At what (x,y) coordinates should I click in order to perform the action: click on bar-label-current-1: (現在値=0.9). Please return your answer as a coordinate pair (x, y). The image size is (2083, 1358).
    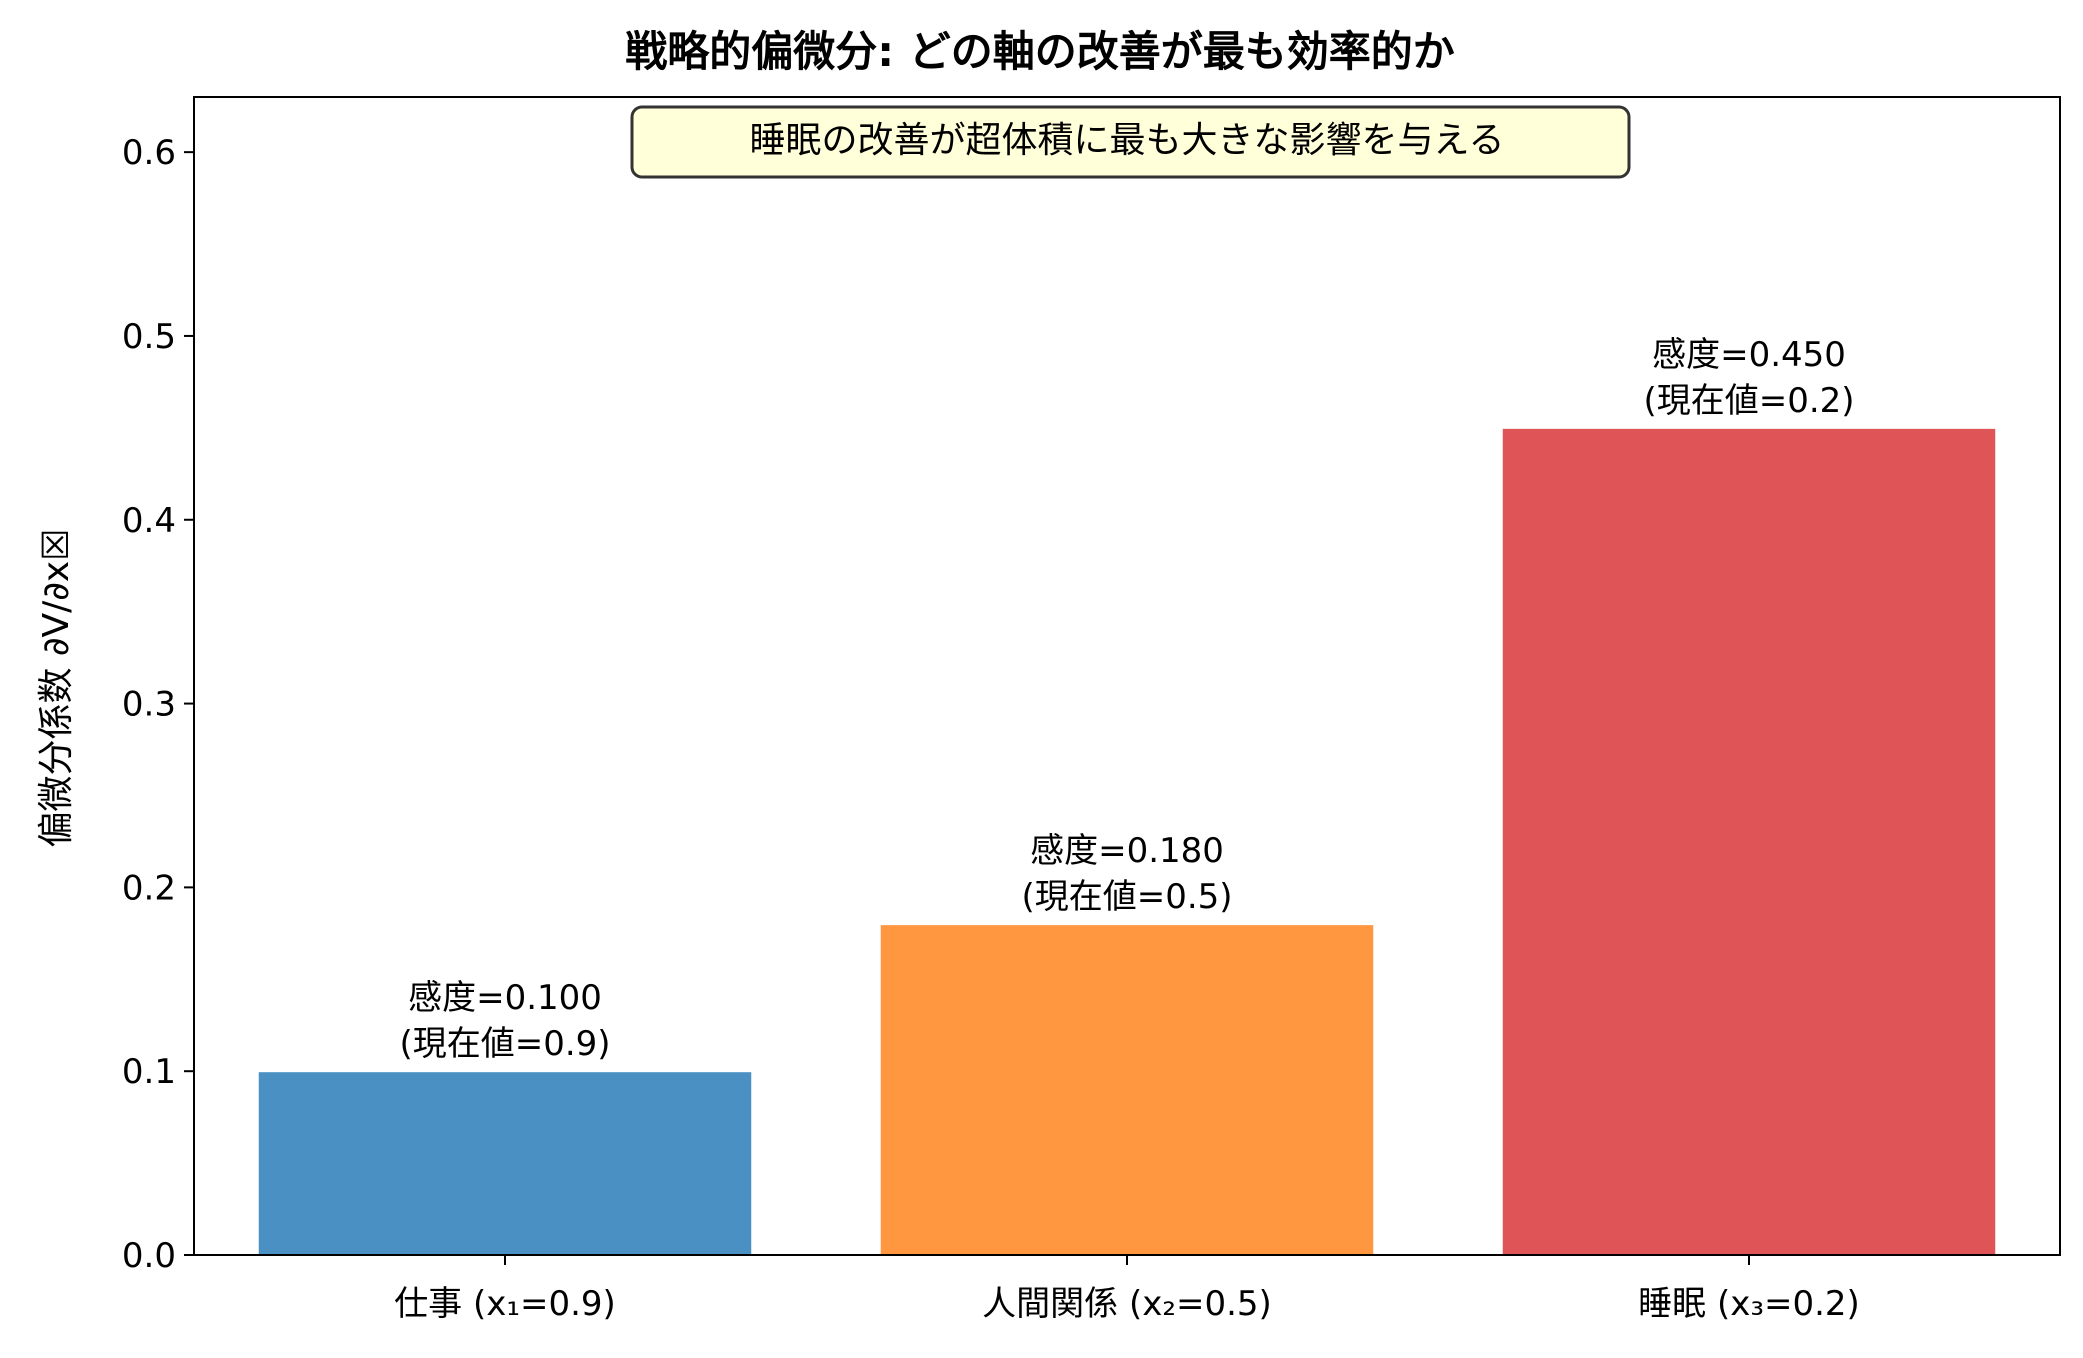
    Looking at the image, I should click on (504, 1044).